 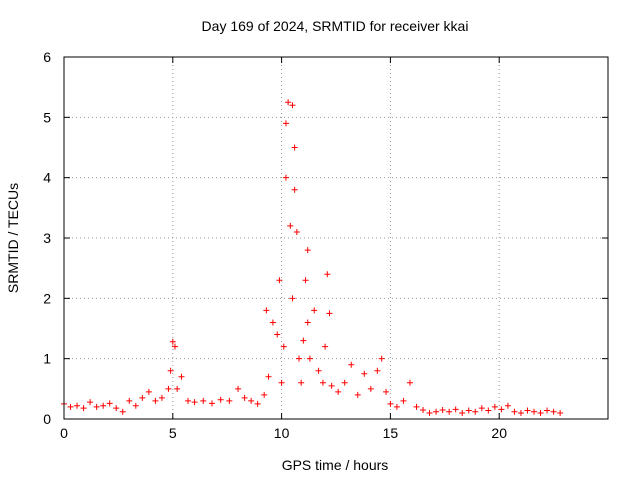 What do you see at coordinates (47, 298) in the screenshot?
I see `y-tick-label: 2` at bounding box center [47, 298].